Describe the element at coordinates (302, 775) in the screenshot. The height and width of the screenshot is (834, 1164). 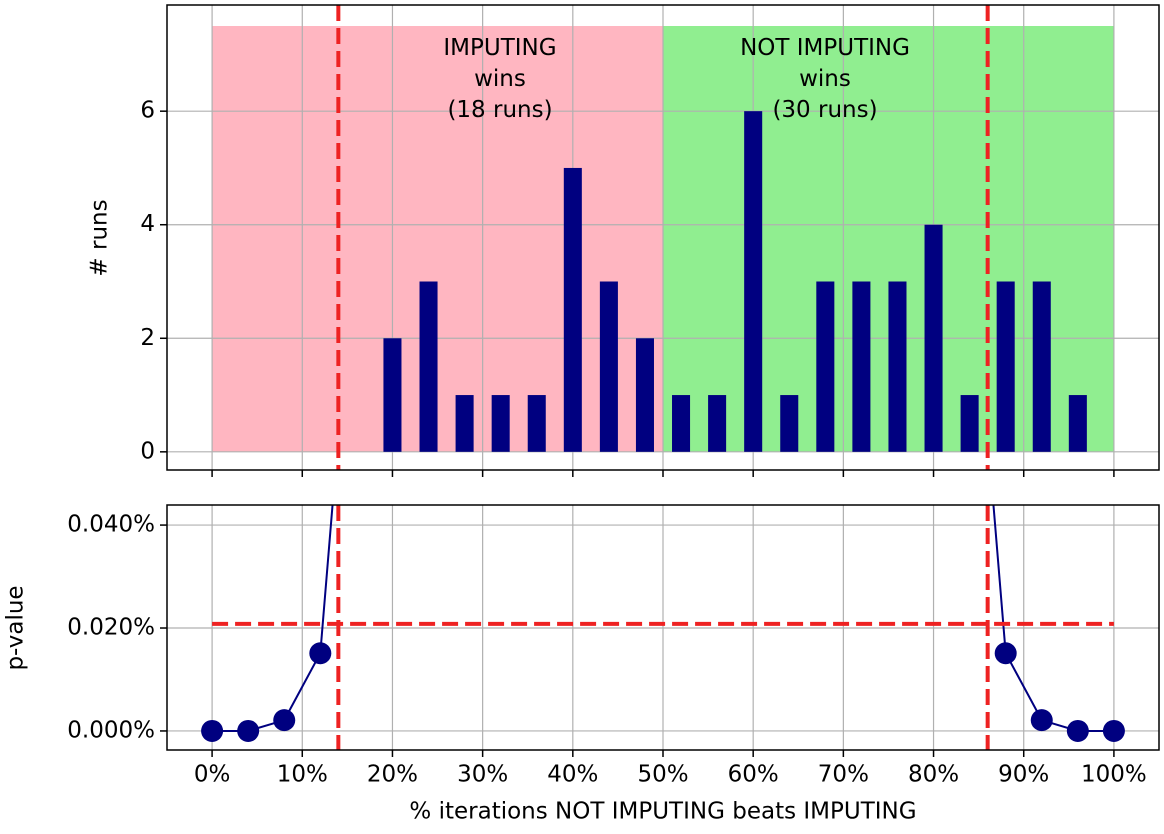
I see `x-tick-label: 10%` at that location.